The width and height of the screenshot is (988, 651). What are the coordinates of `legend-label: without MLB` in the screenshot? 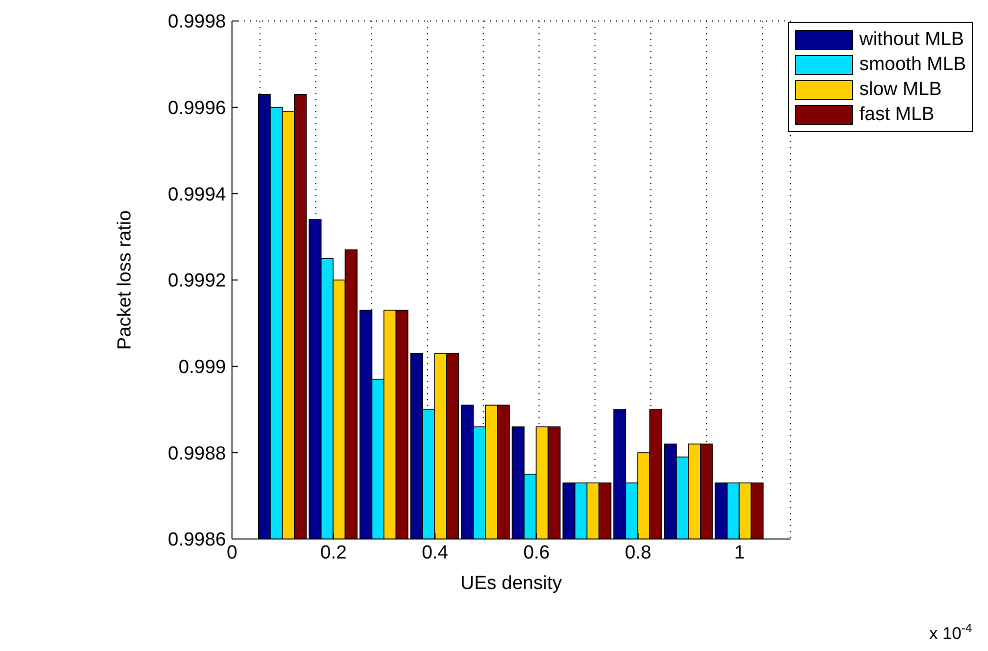 It's located at (911, 39).